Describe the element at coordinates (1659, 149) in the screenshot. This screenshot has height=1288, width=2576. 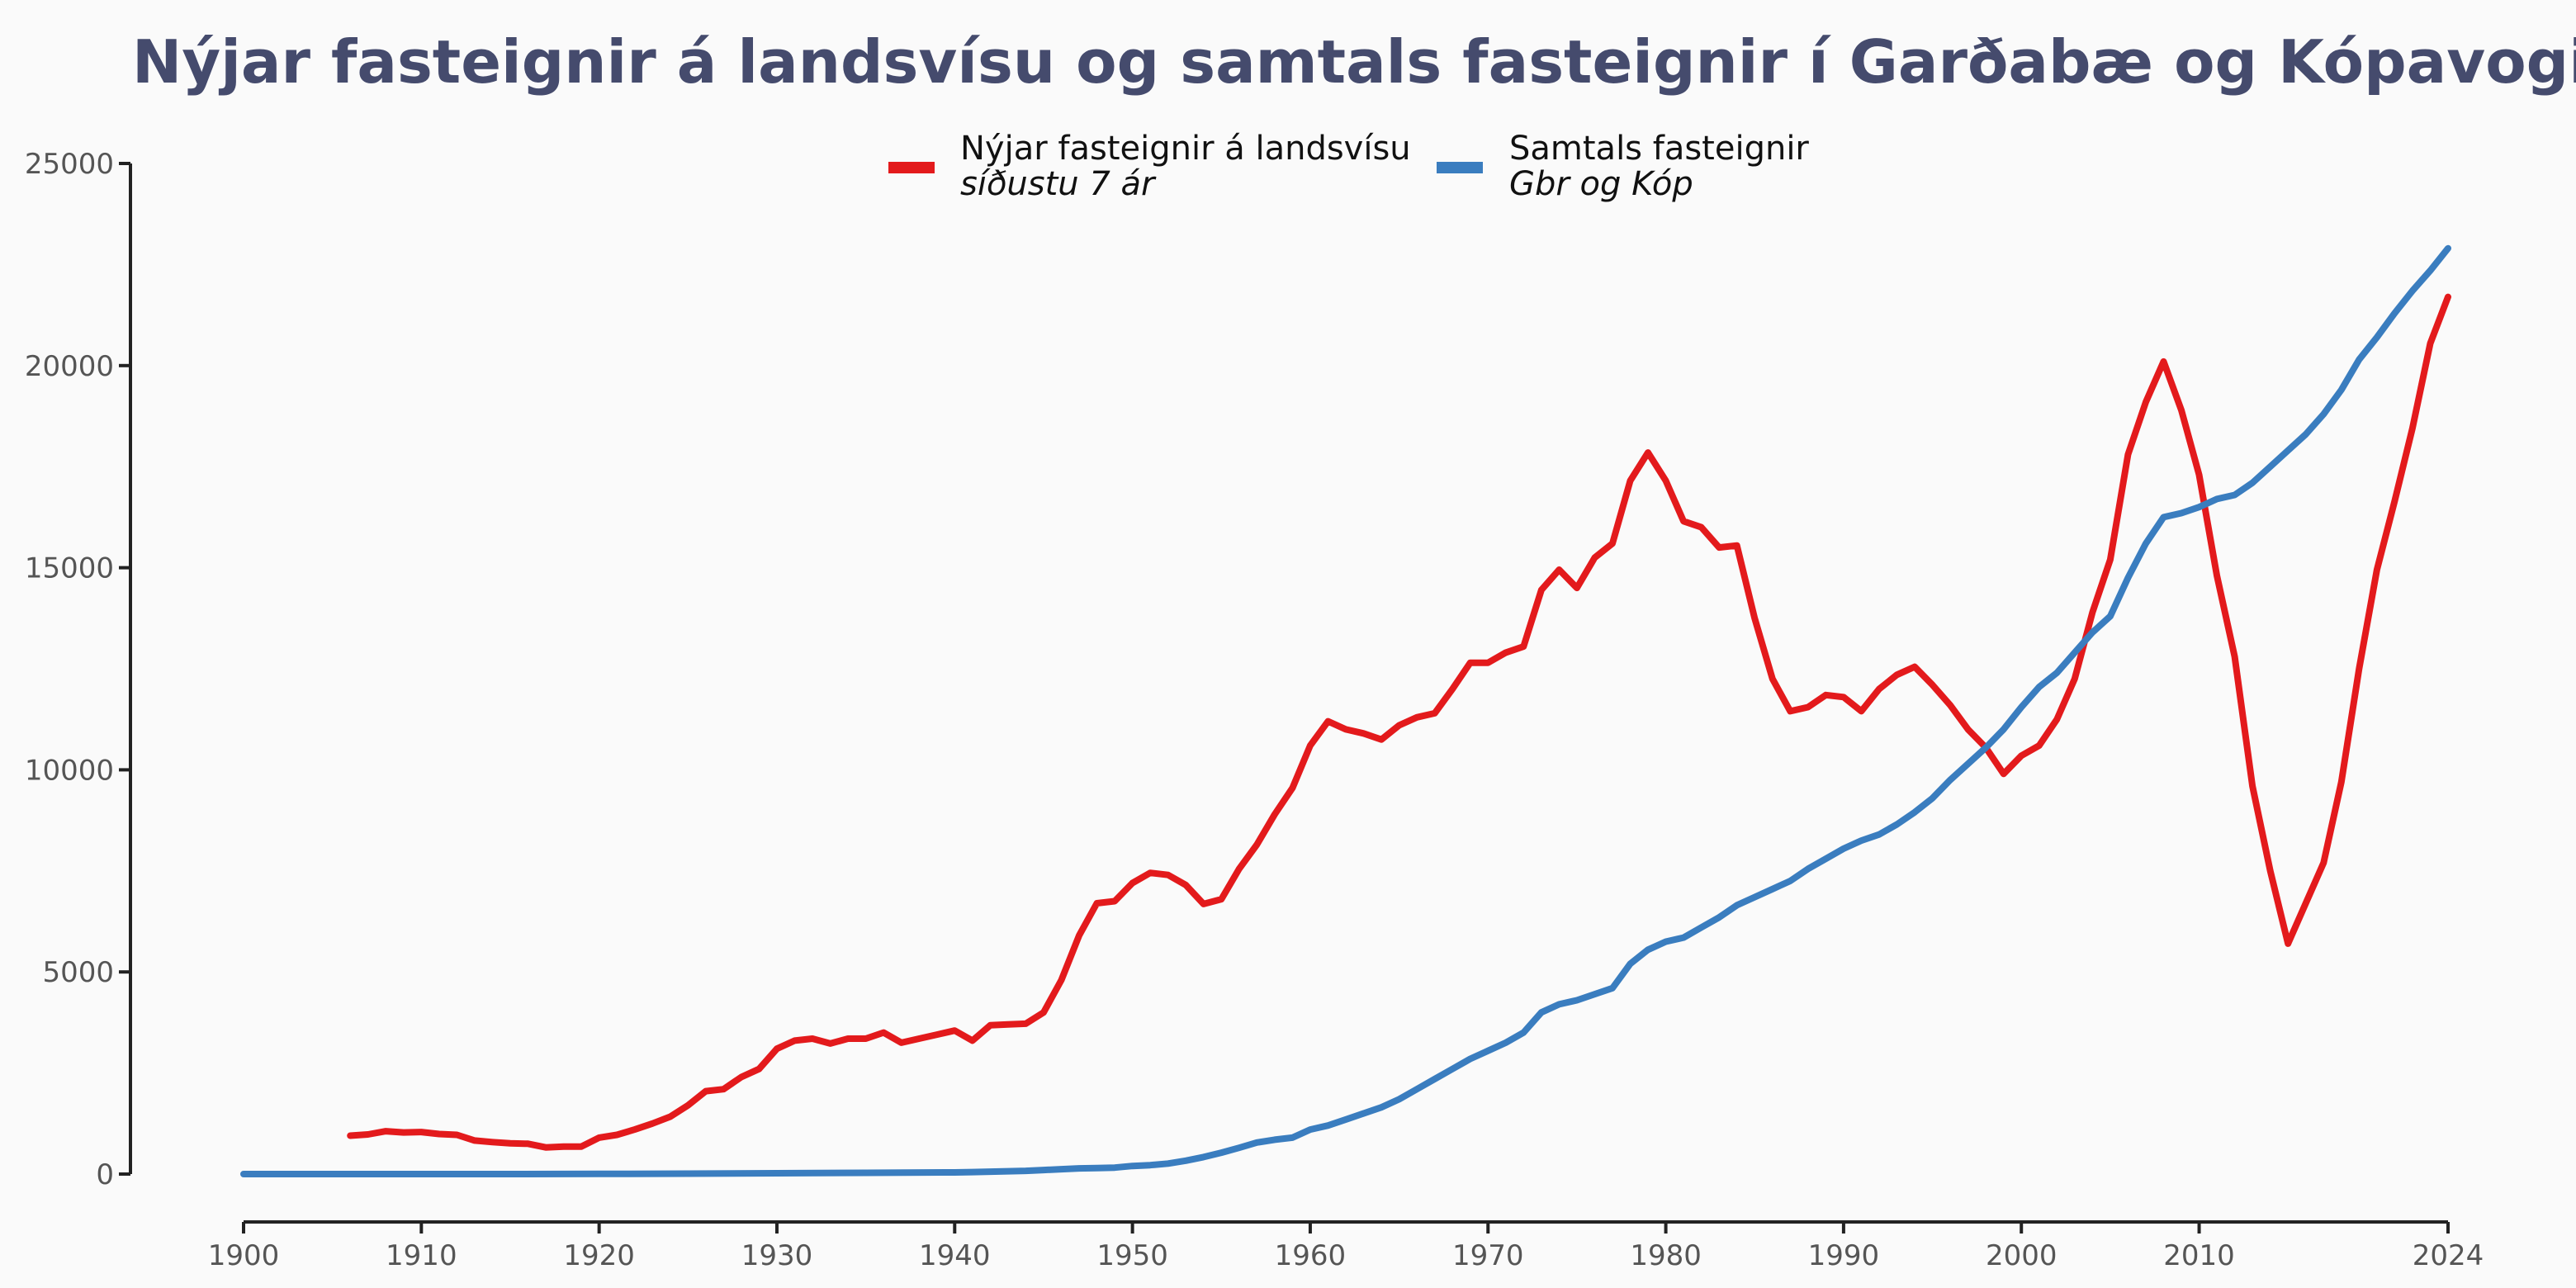
I see `legend-label-total-properties: Samtals fasteignir` at that location.